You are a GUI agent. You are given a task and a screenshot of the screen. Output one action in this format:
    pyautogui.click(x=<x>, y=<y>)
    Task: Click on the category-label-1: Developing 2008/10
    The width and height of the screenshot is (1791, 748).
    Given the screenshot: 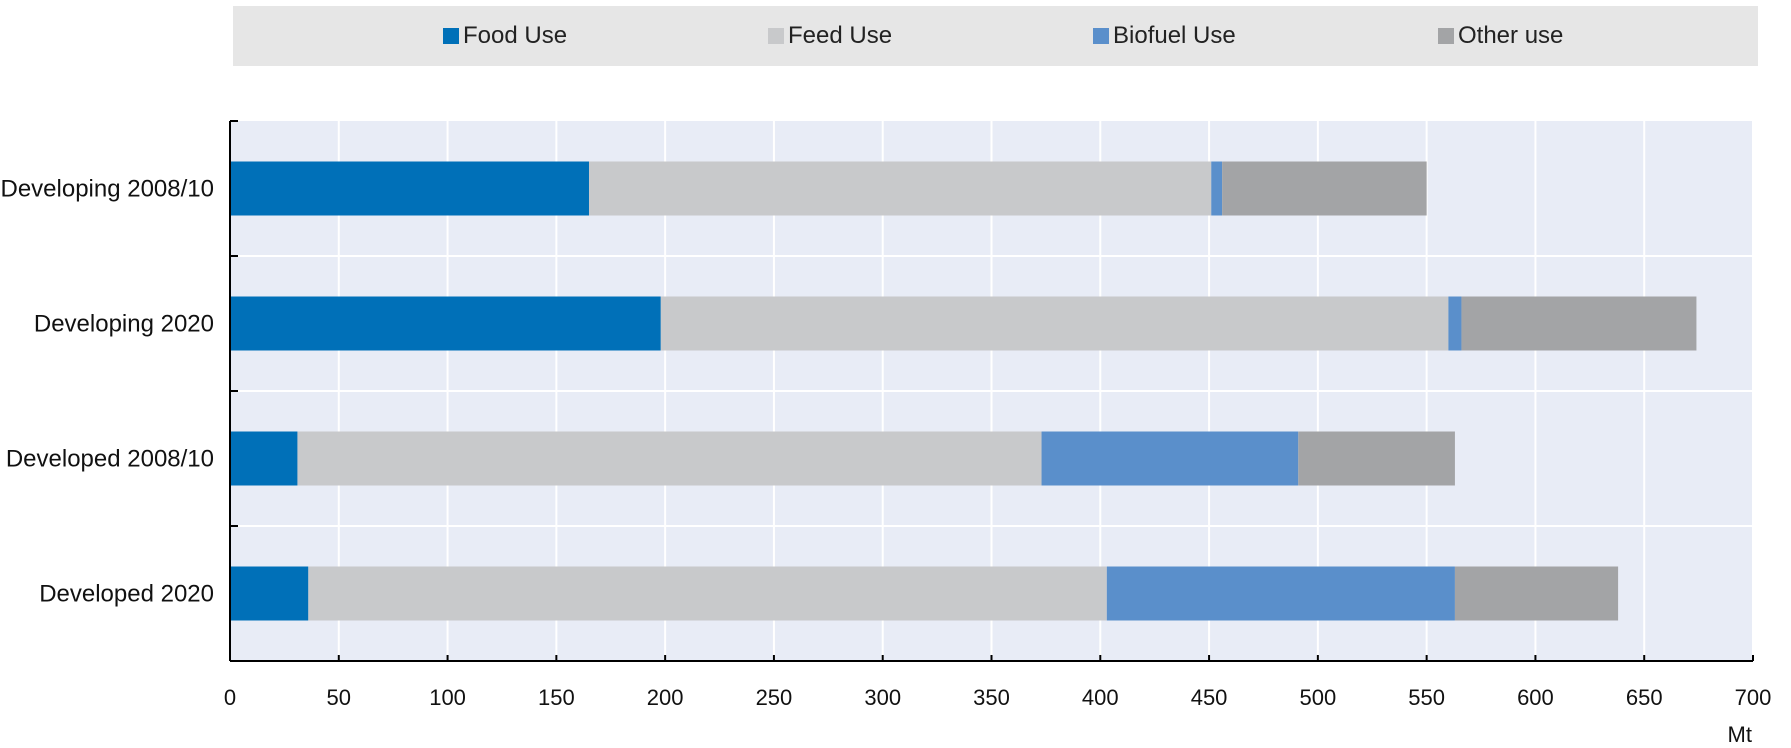 What is the action you would take?
    pyautogui.click(x=107, y=189)
    